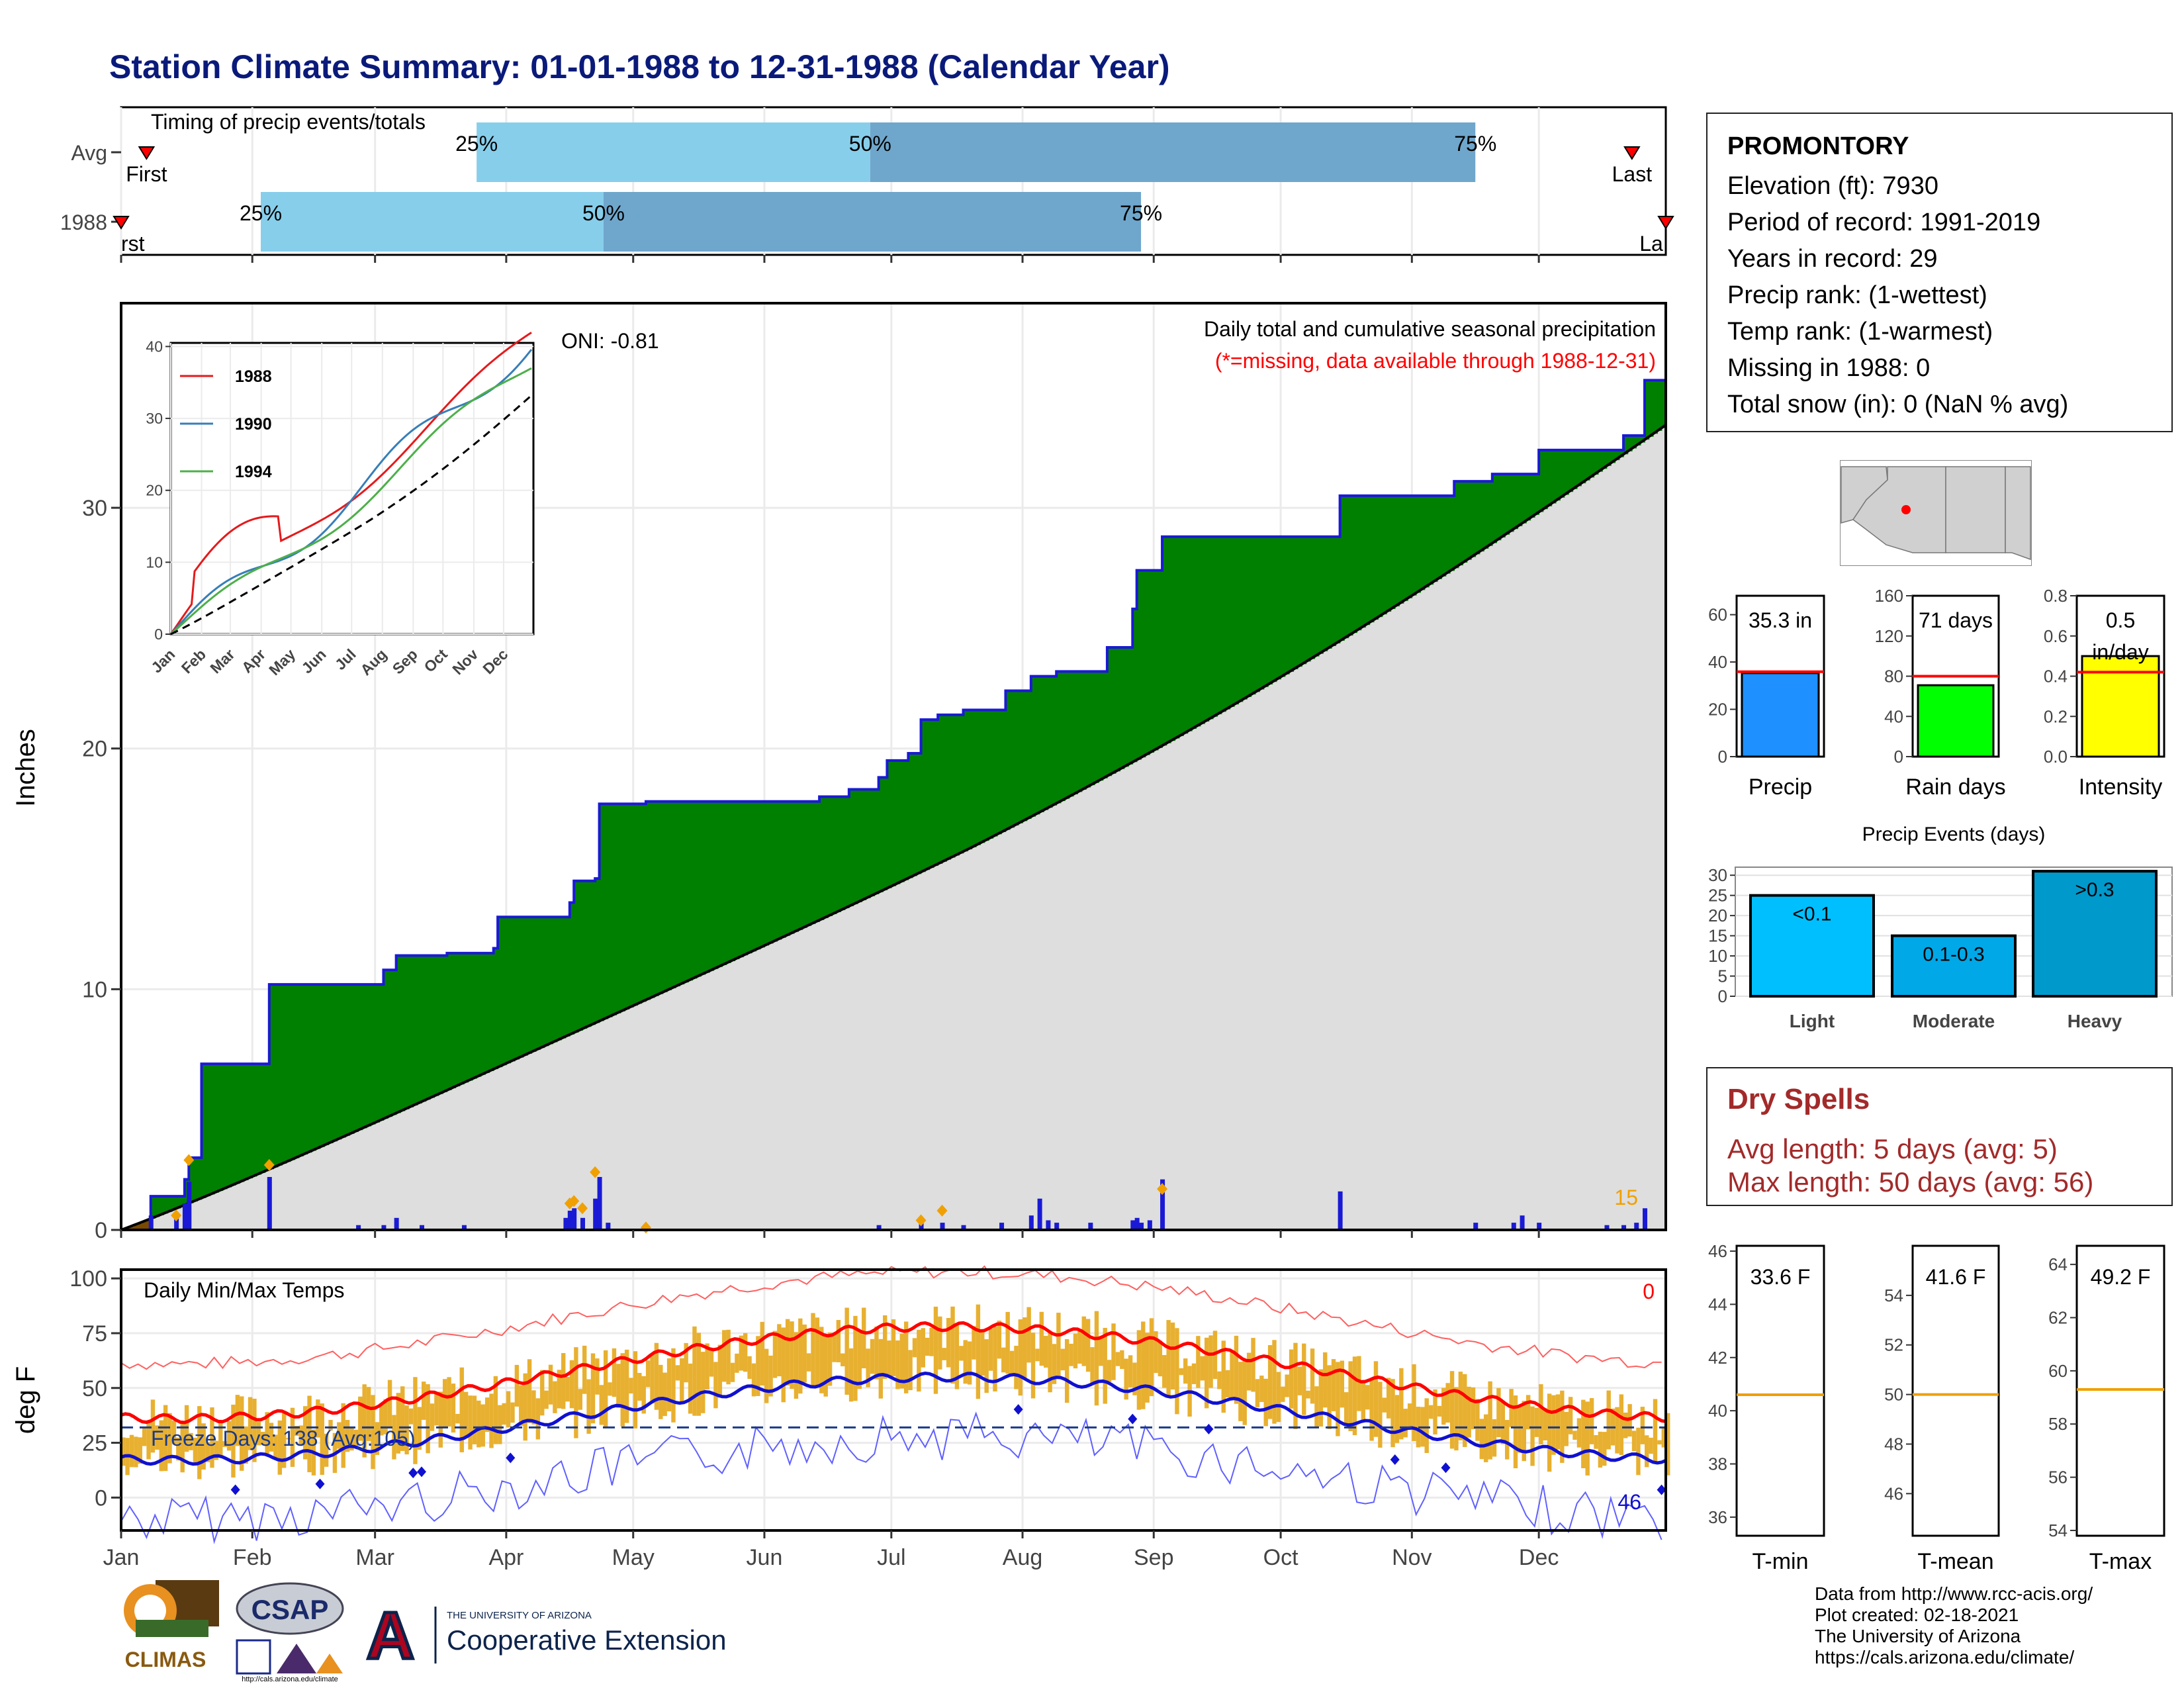 The width and height of the screenshot is (2184, 1688). Describe the element at coordinates (101, 1230) in the screenshot. I see `y-tick-label: 0` at that location.